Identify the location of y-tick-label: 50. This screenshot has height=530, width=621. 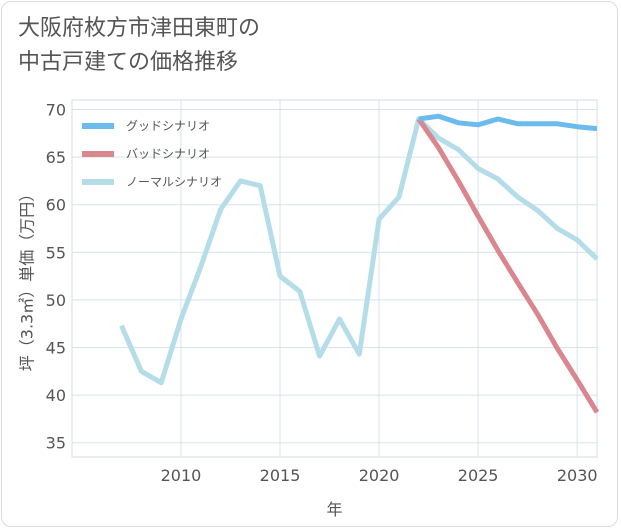
(56, 300).